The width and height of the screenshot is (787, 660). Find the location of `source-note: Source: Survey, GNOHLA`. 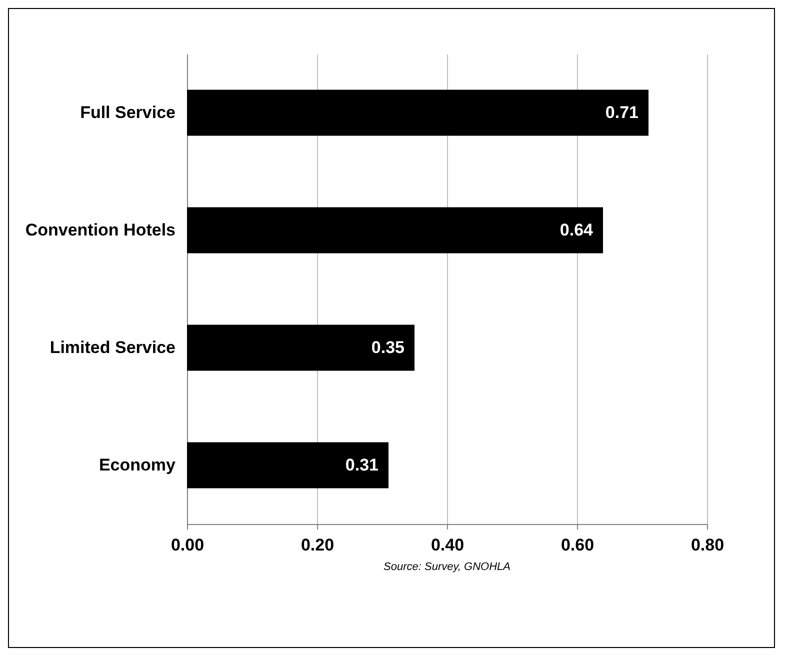

source-note: Source: Survey, GNOHLA is located at coordinates (447, 567).